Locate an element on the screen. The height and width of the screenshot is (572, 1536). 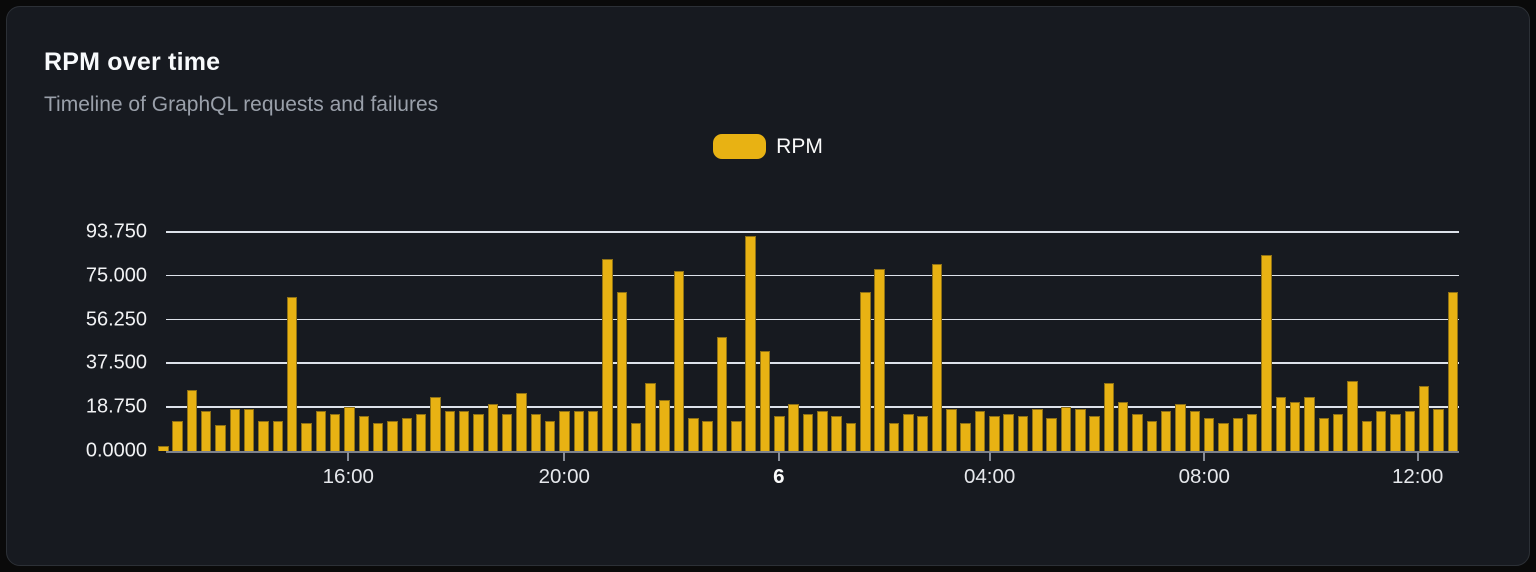
y-axis-label: 93.750 is located at coordinates (116, 231).